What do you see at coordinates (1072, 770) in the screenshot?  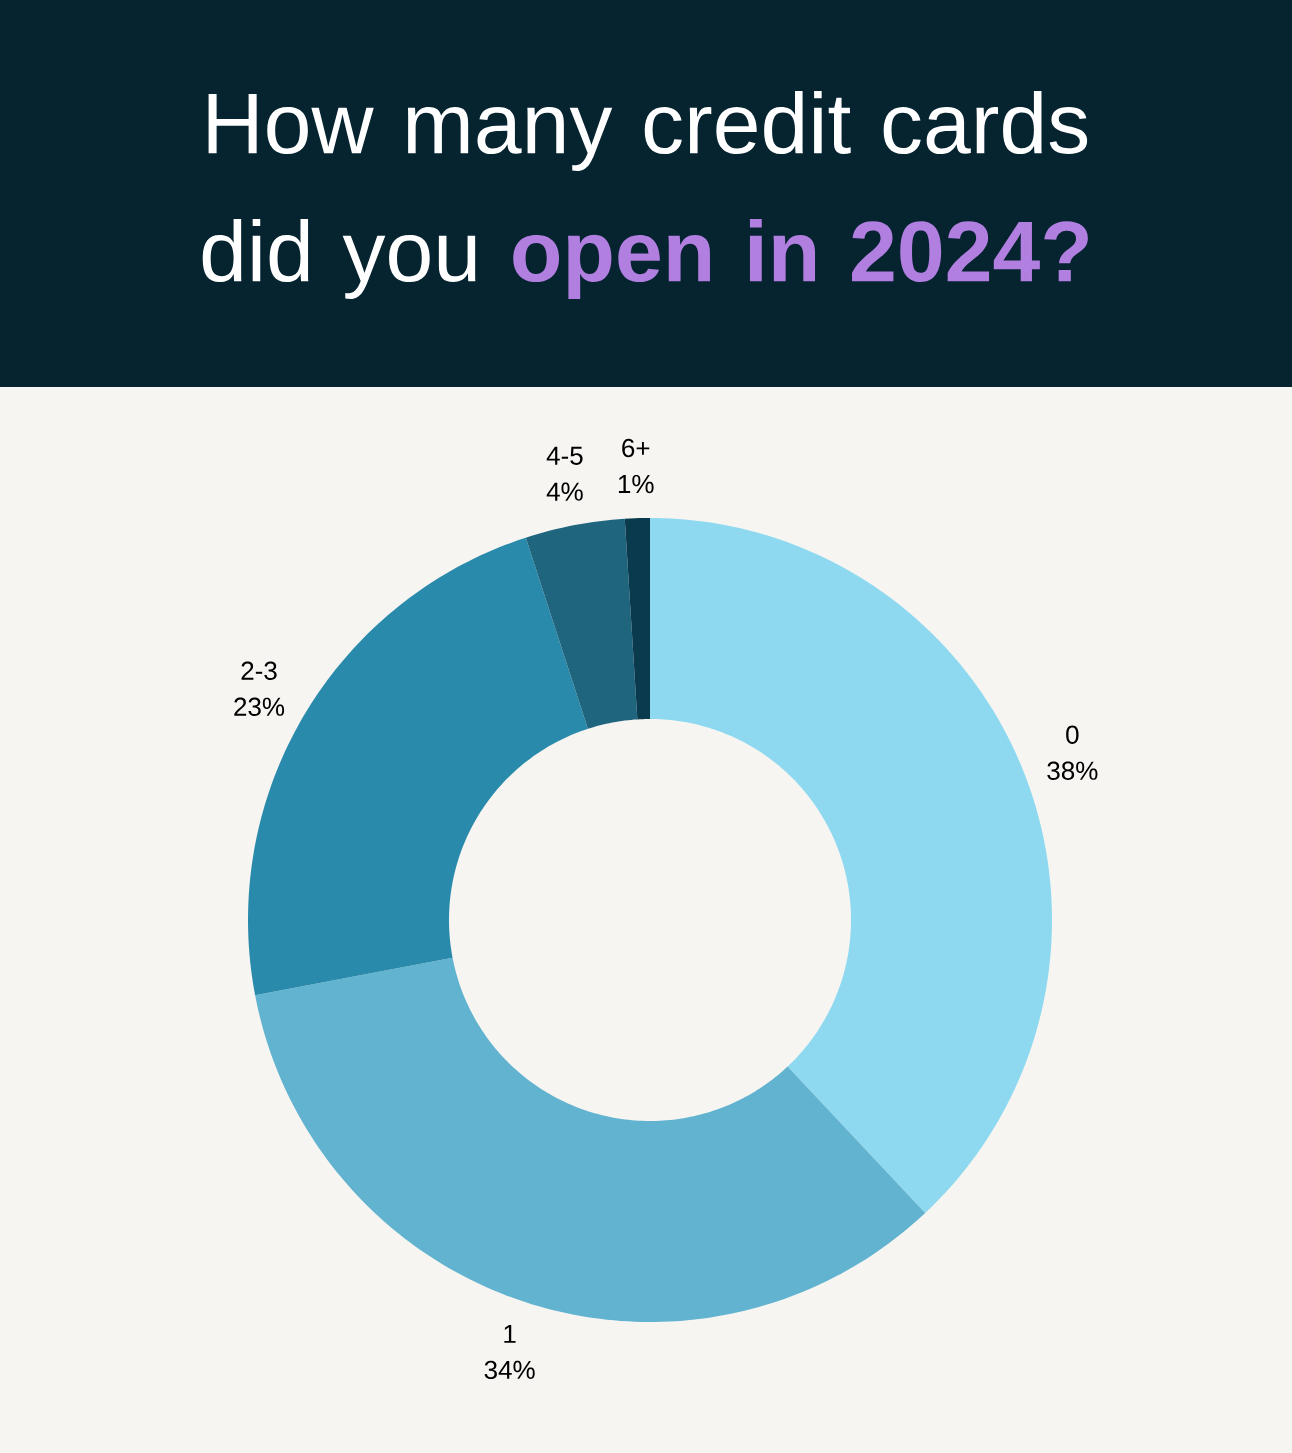 I see `data-label: 38%` at bounding box center [1072, 770].